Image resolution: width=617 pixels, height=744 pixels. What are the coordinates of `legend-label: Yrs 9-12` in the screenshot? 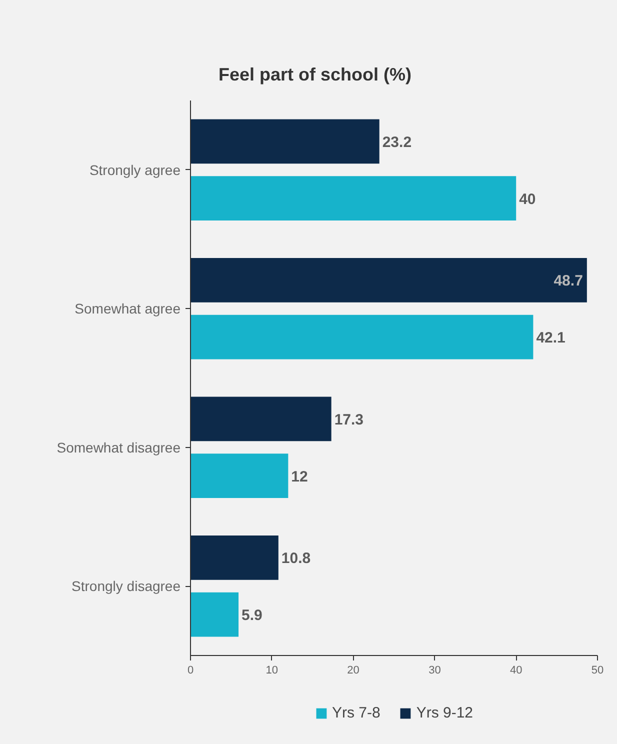 It's located at (445, 712).